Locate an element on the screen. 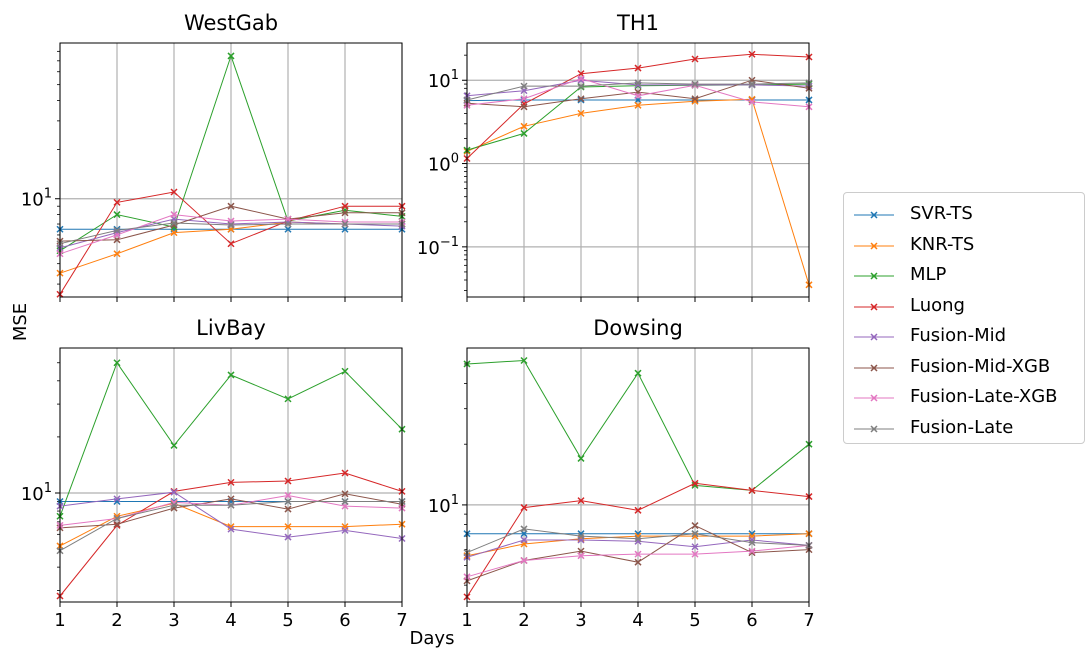 This screenshot has height=650, width=1086. y-tick-label: 10⁻¹ is located at coordinates (438, 247).